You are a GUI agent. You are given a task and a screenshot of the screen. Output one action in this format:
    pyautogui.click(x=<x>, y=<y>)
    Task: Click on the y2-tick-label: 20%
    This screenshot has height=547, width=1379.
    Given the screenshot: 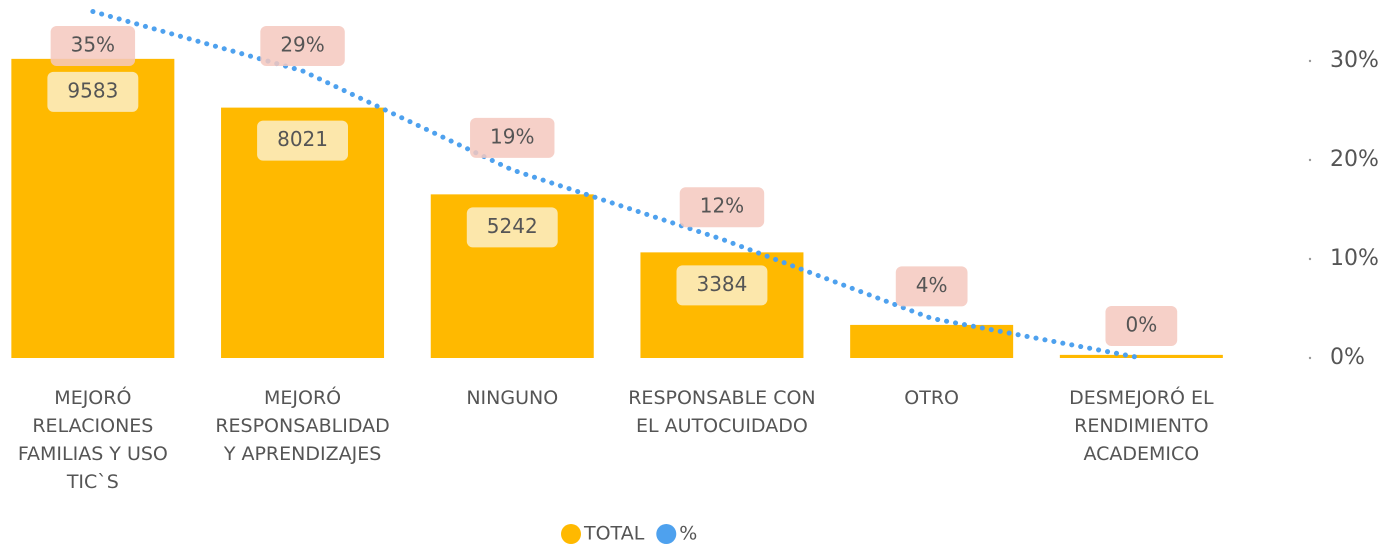 What is the action you would take?
    pyautogui.click(x=1354, y=159)
    